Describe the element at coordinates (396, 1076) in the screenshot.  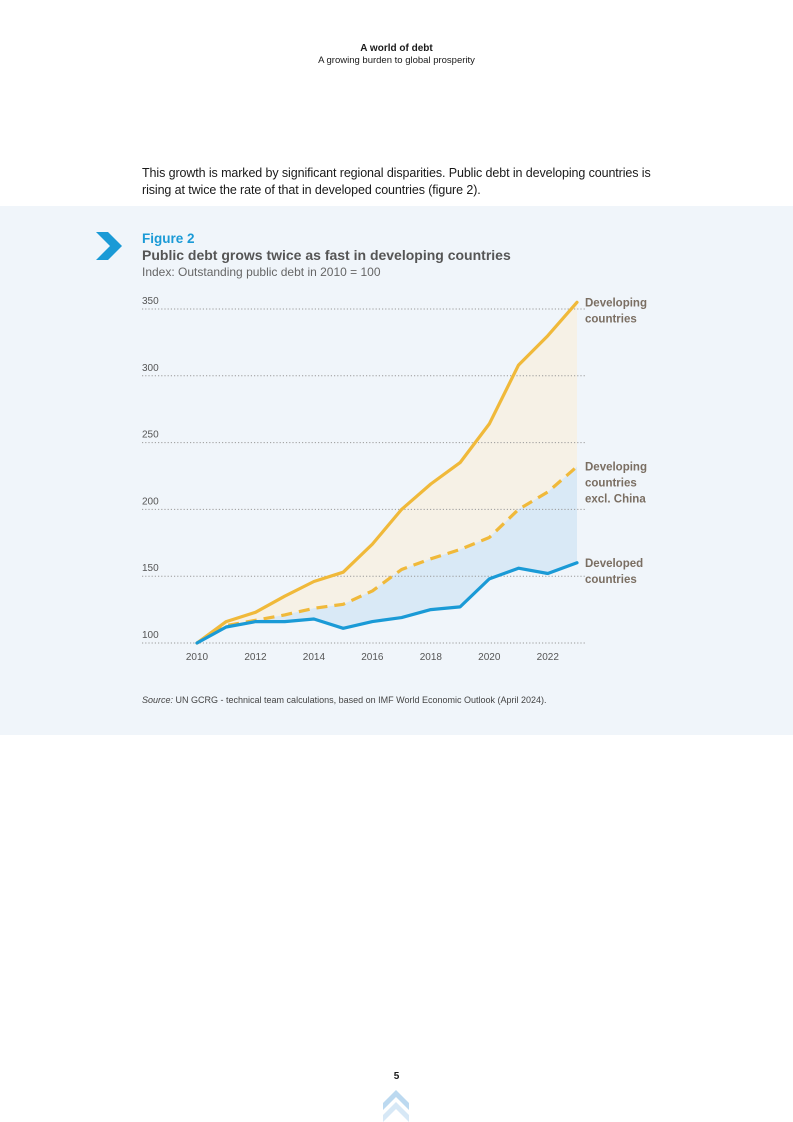
I see `page-number: 5` at that location.